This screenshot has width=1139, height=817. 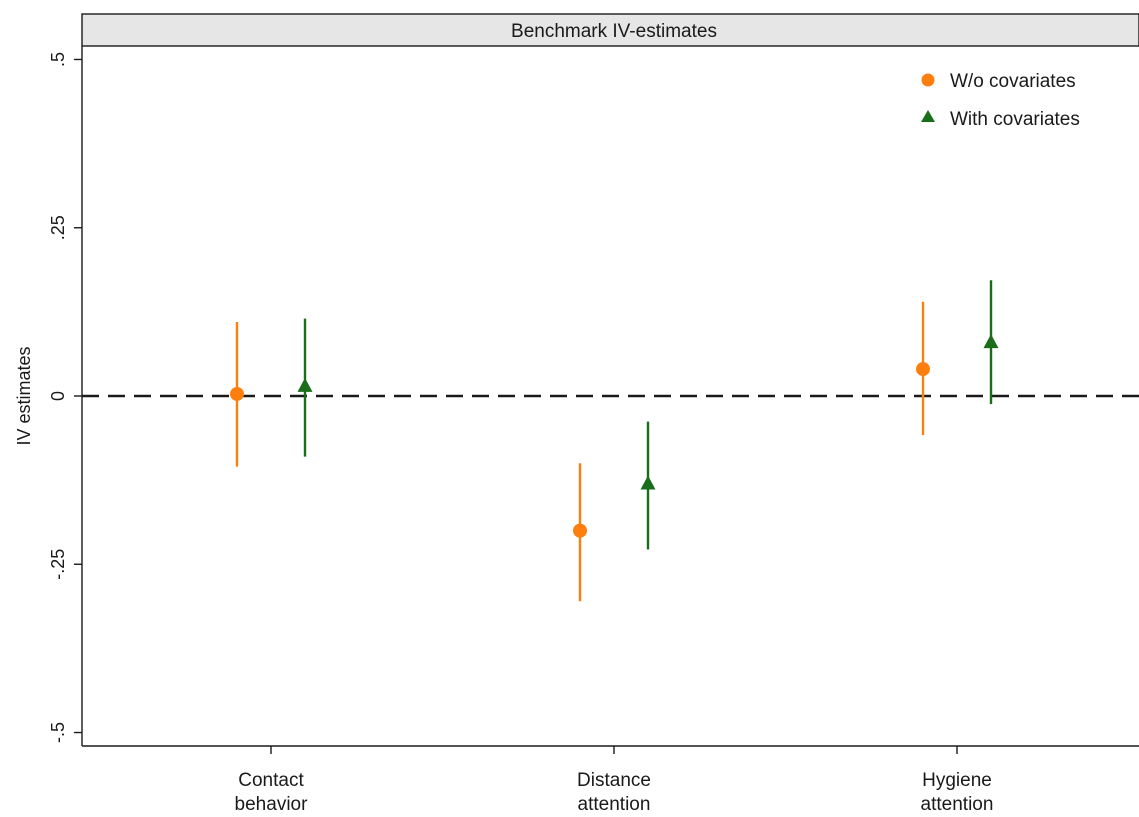 What do you see at coordinates (24, 395) in the screenshot?
I see `y-axis-title: IV estimates` at bounding box center [24, 395].